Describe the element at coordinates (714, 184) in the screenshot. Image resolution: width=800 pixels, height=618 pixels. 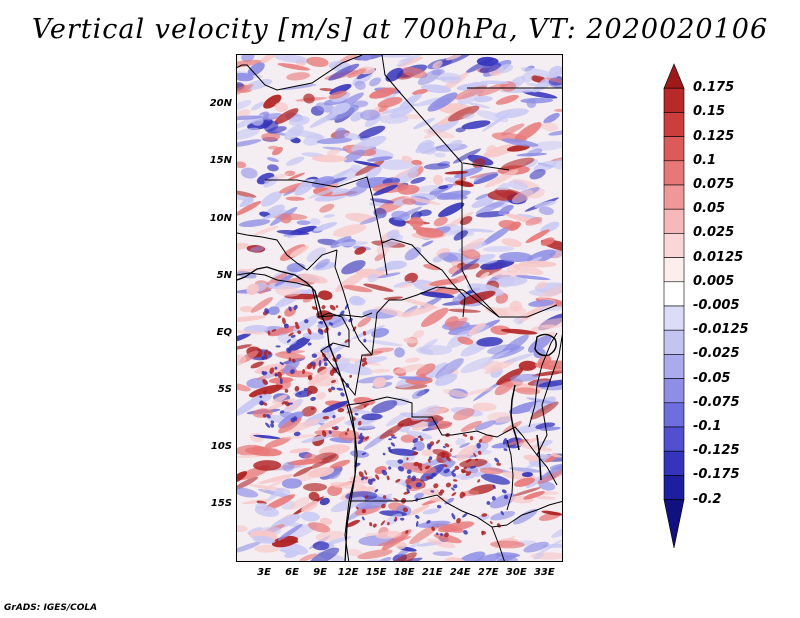
I see `colorbar-label: 0.075` at that location.